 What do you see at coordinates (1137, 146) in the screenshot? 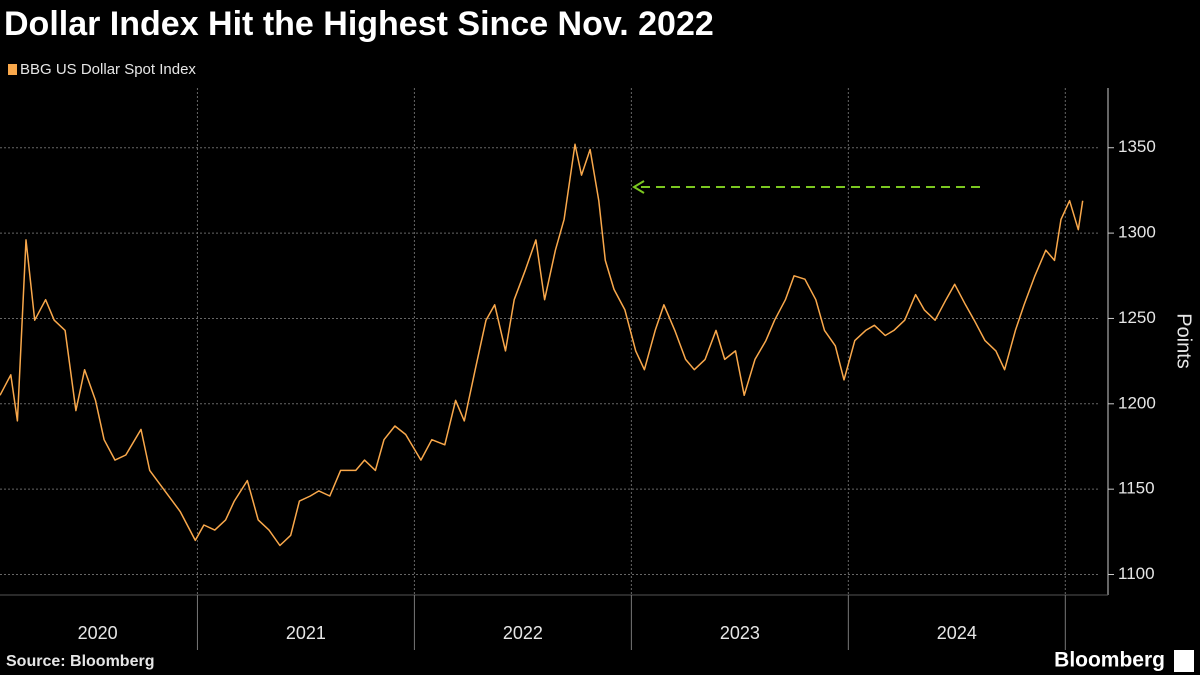
I see `y-tick-label: 1350` at bounding box center [1137, 146].